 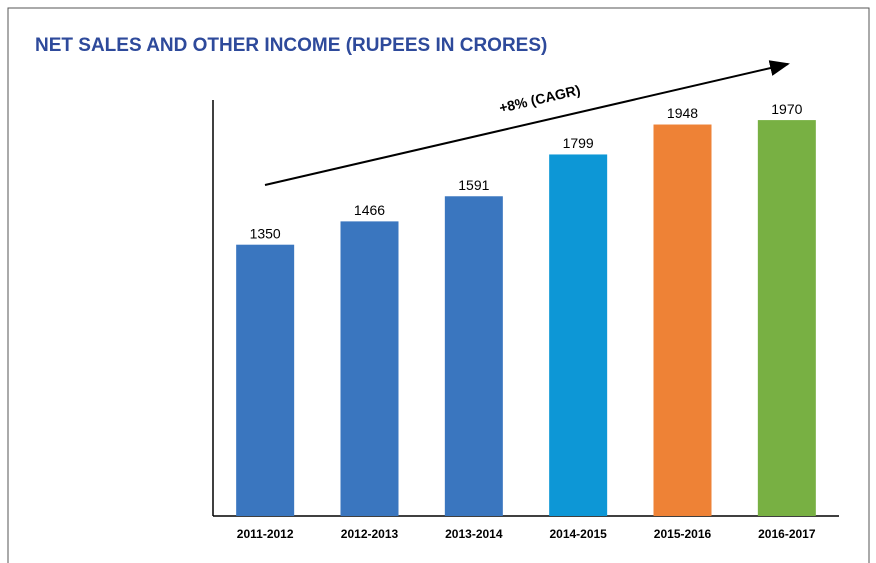 What do you see at coordinates (370, 534) in the screenshot?
I see `x-tick-label: 2012-2013` at bounding box center [370, 534].